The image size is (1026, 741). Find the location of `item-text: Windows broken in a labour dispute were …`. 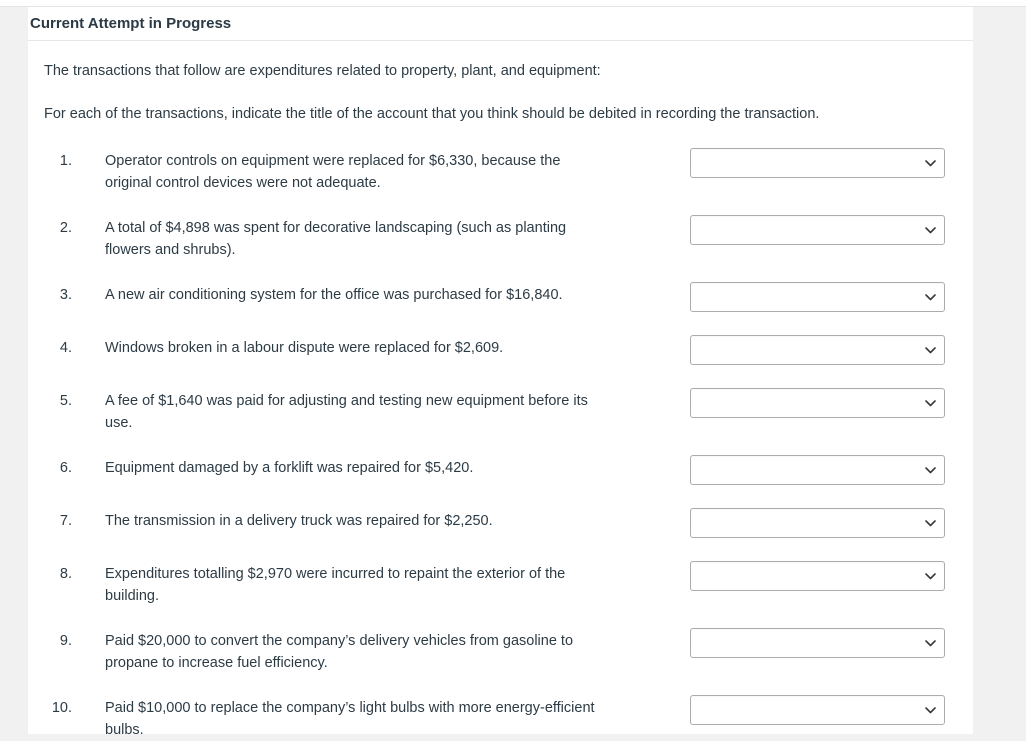

item-text: Windows broken in a labour dispute were … is located at coordinates (304, 348).